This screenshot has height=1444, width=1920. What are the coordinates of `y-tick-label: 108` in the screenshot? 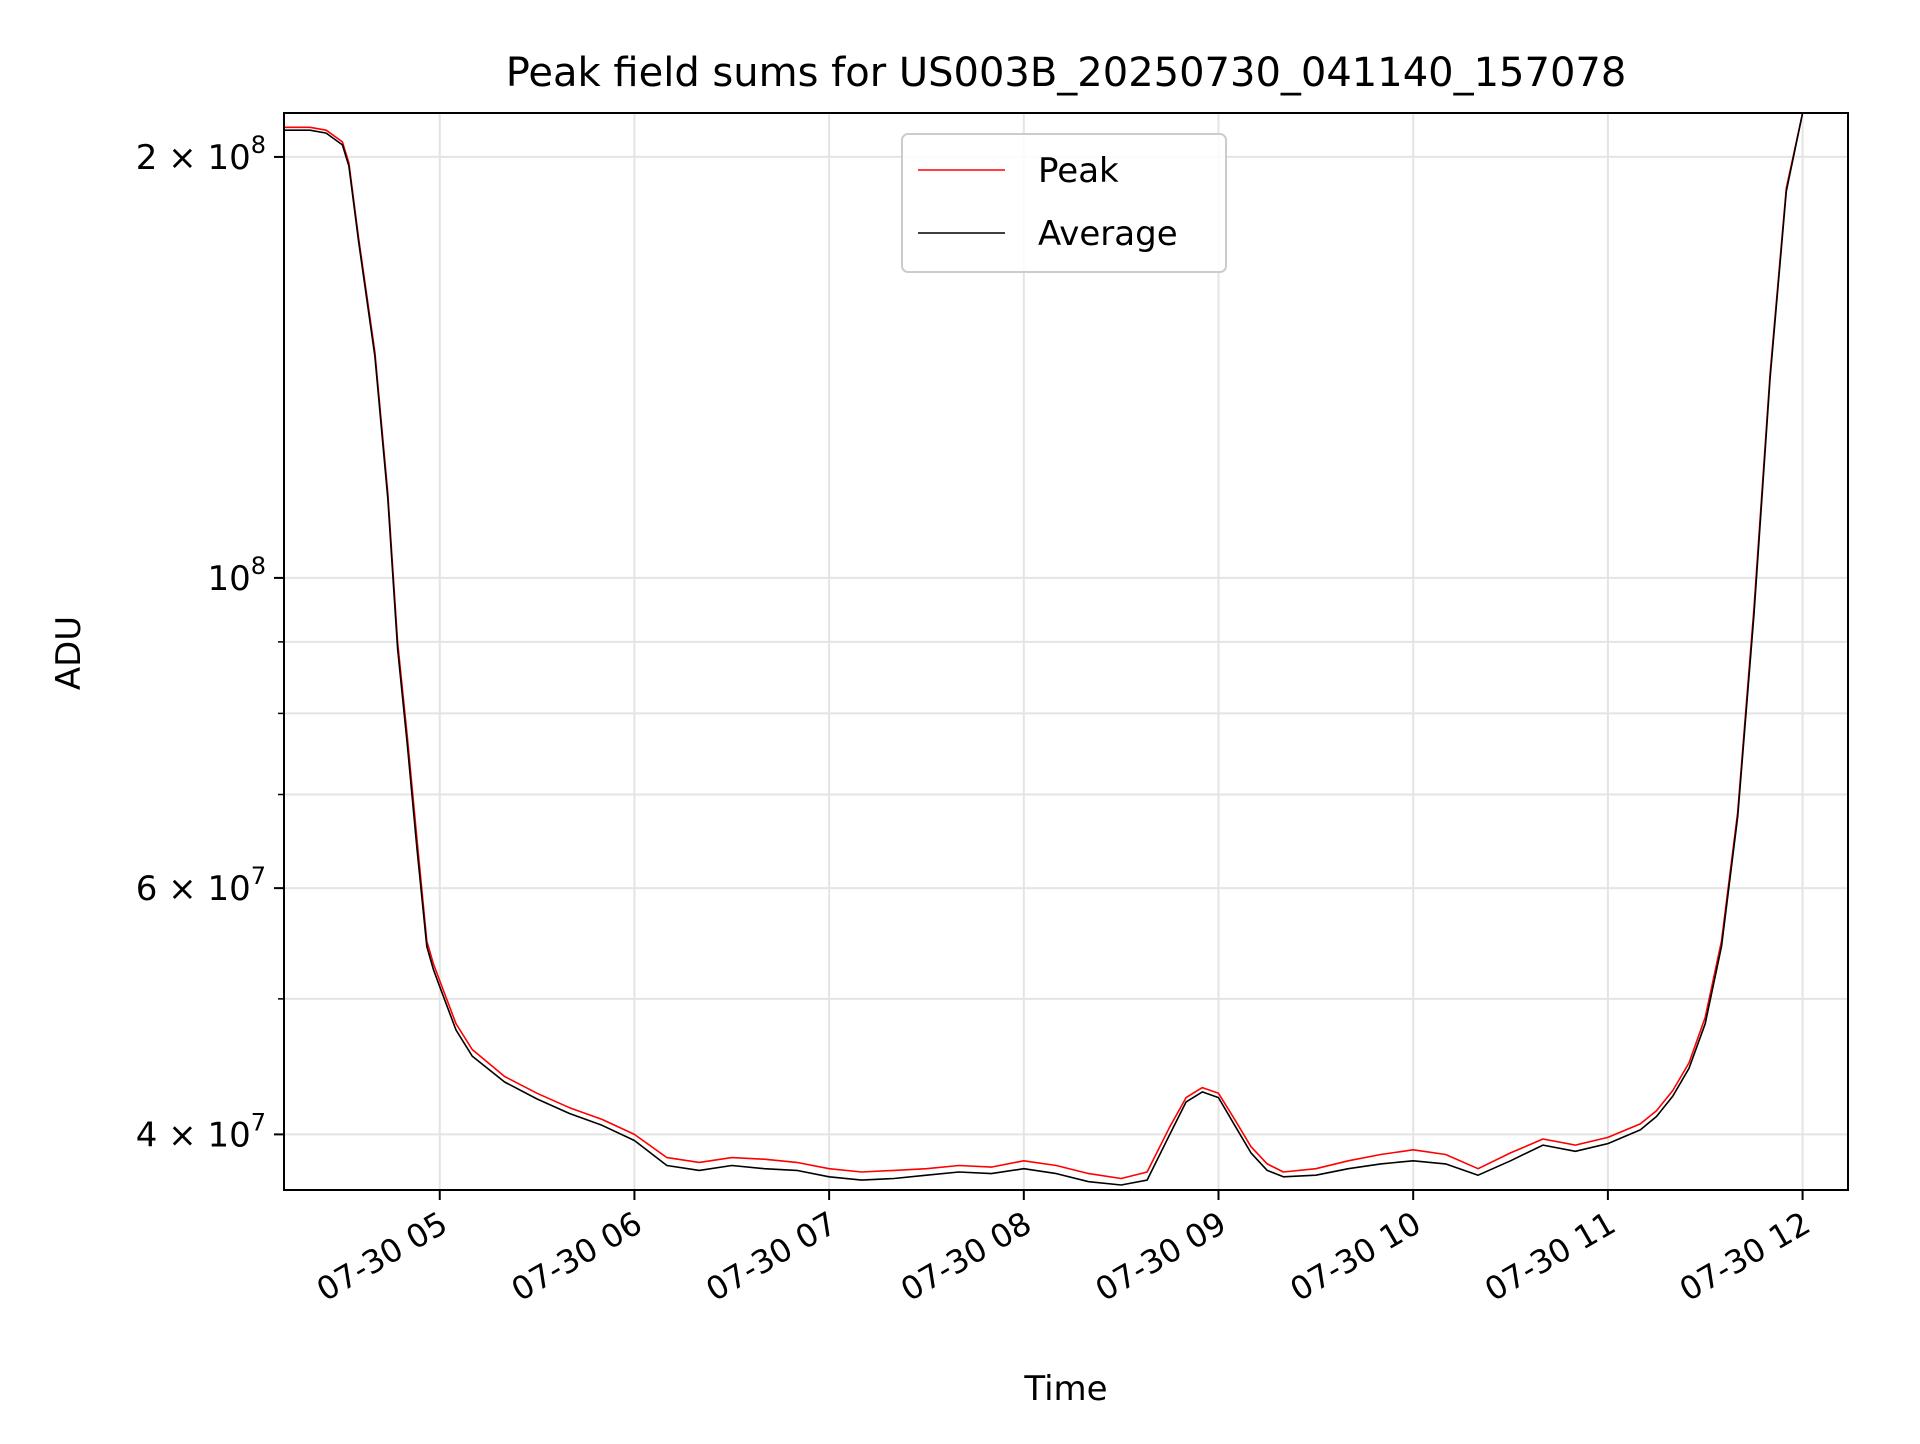 It's located at (236, 575).